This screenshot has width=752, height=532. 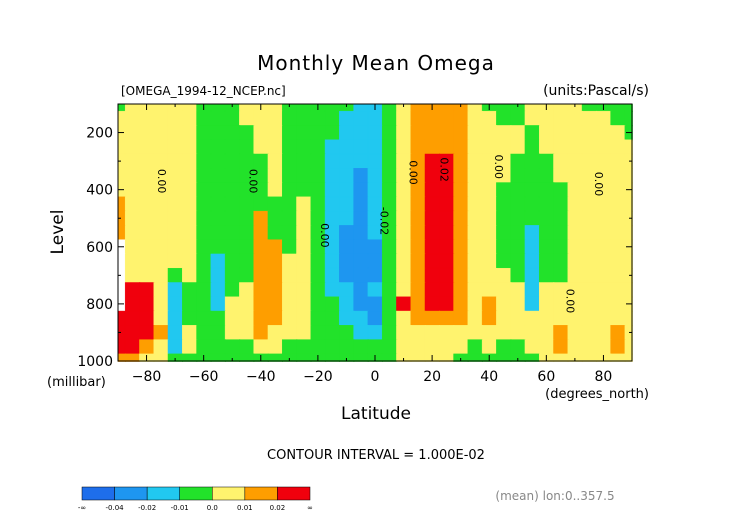 What do you see at coordinates (261, 493) in the screenshot?
I see `colorbar-swatch` at bounding box center [261, 493].